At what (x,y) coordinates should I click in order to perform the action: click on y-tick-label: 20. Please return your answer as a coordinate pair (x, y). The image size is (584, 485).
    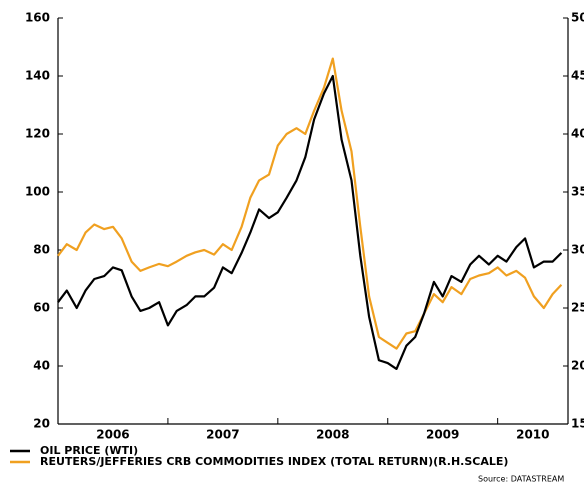
    Looking at the image, I should click on (41, 424).